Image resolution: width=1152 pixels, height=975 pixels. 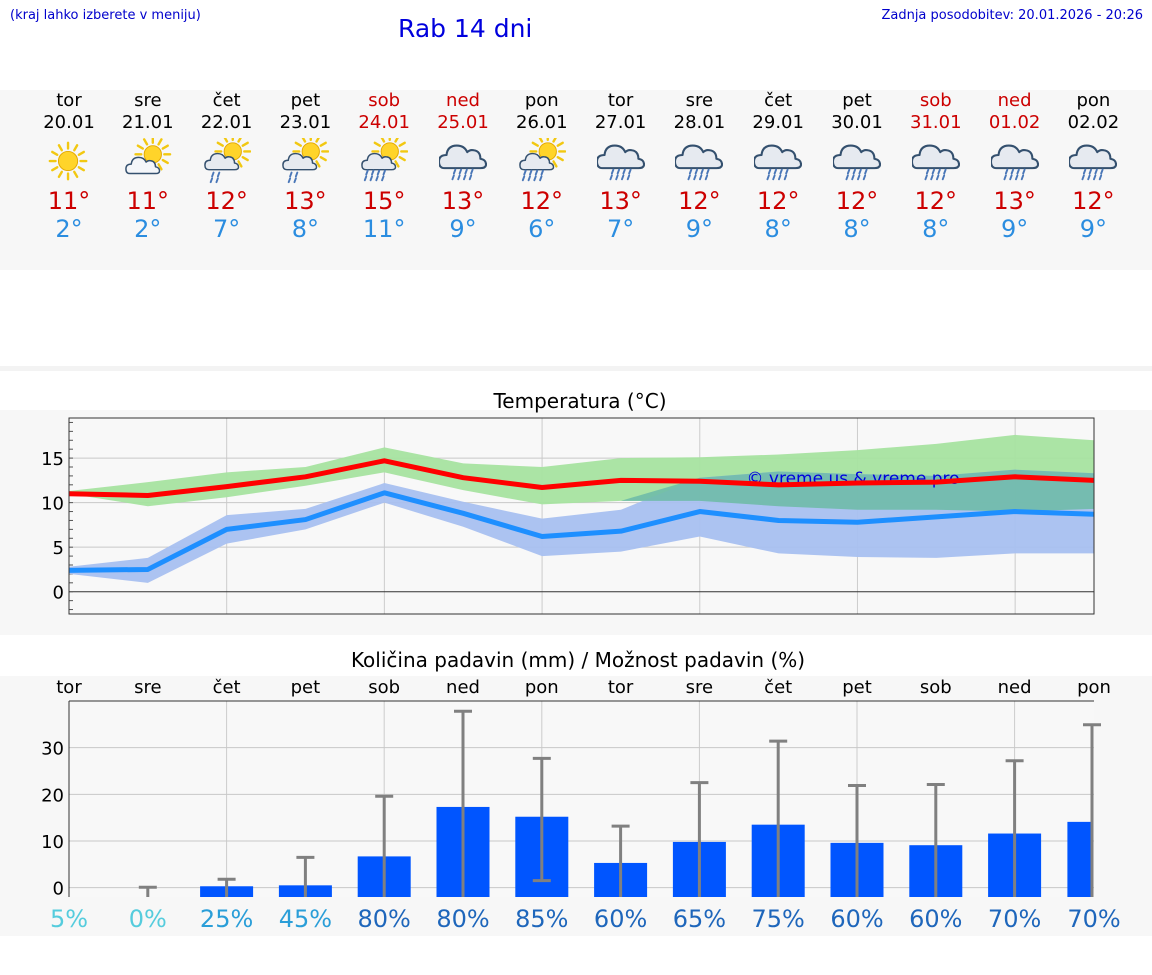 I want to click on forecast-day: ned 25.01 13° 9°, so click(x=463, y=166).